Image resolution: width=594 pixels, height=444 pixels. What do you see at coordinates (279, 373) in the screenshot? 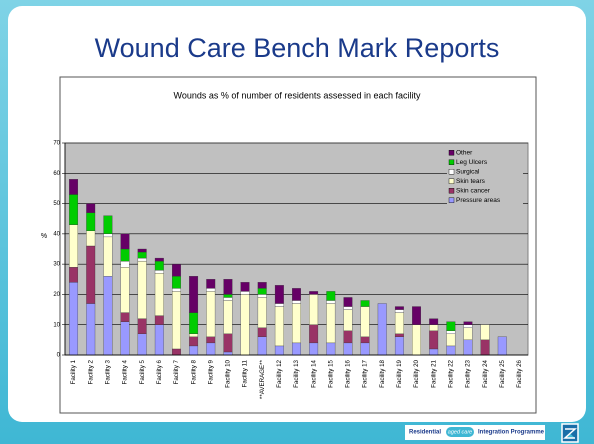
I see `x-tick-label: Facility 12` at bounding box center [279, 373].